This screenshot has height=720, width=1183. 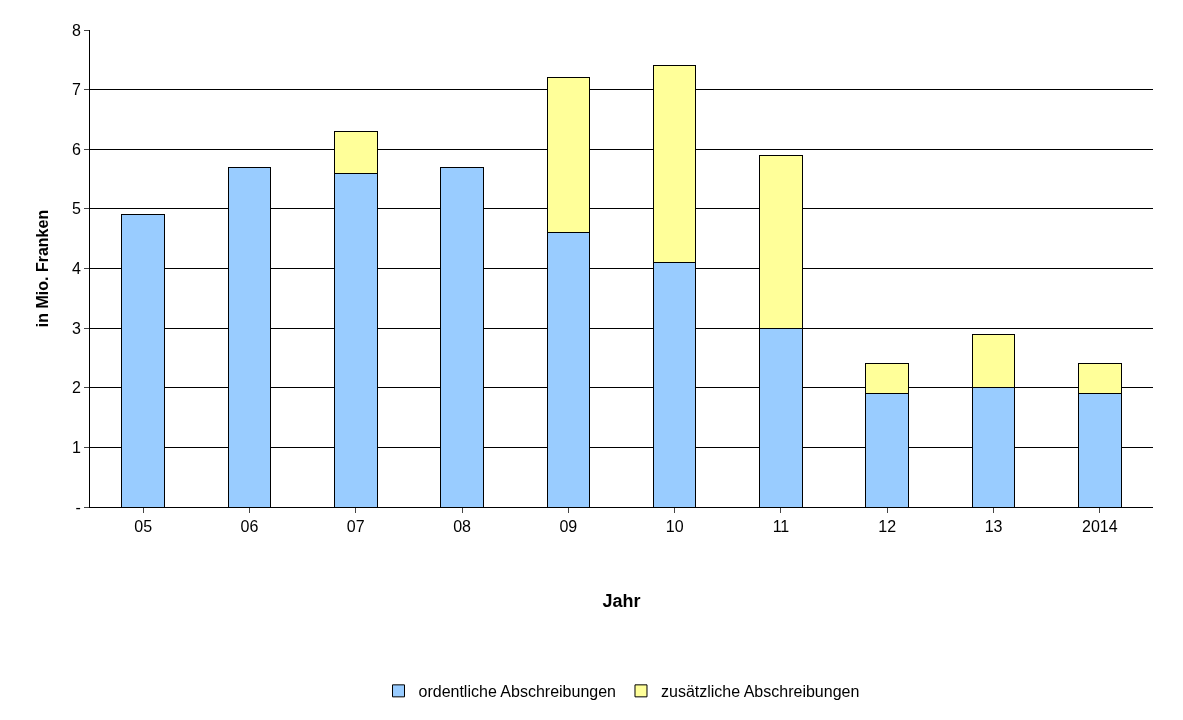 What do you see at coordinates (355, 527) in the screenshot?
I see `x-tick-label: 07` at bounding box center [355, 527].